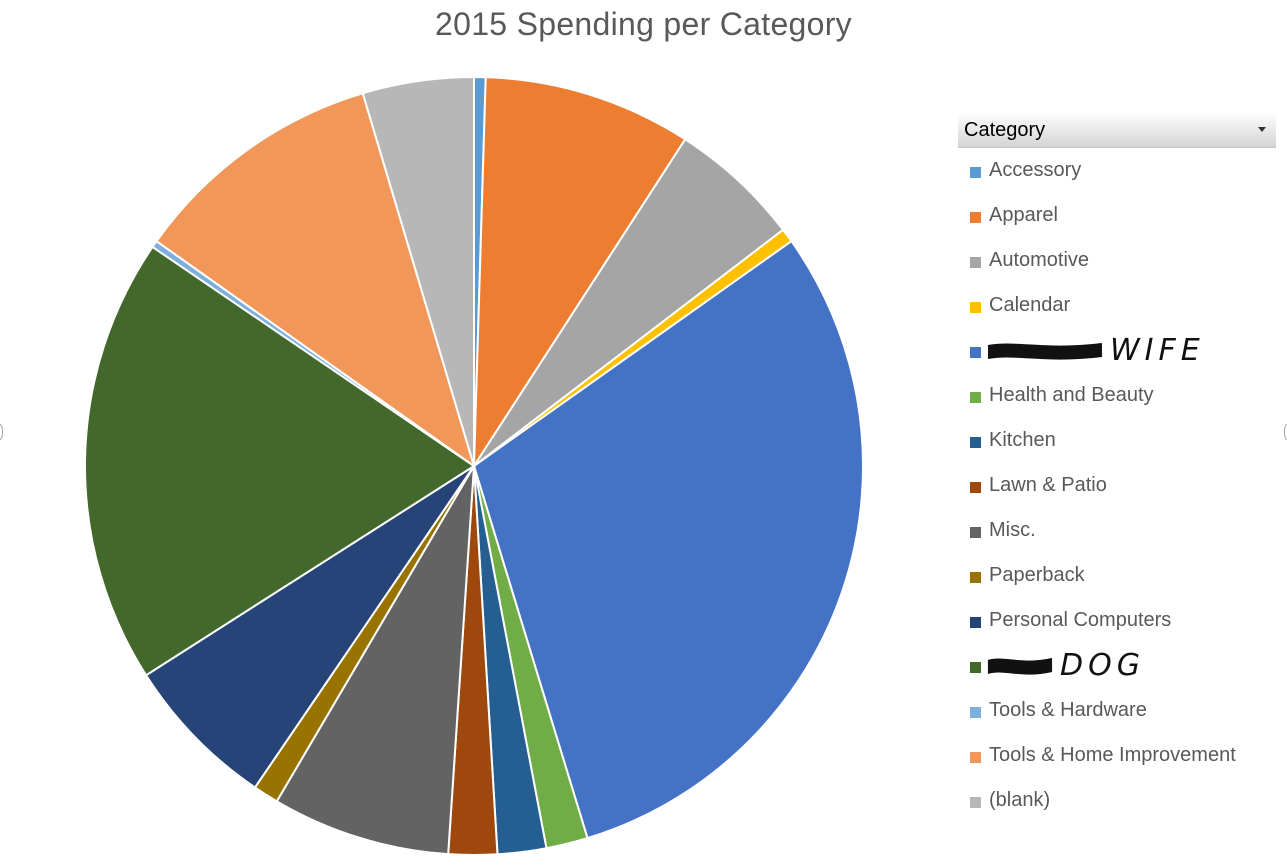 Image resolution: width=1287 pixels, height=867 pixels. I want to click on chevron-down-icon, so click(1262, 129).